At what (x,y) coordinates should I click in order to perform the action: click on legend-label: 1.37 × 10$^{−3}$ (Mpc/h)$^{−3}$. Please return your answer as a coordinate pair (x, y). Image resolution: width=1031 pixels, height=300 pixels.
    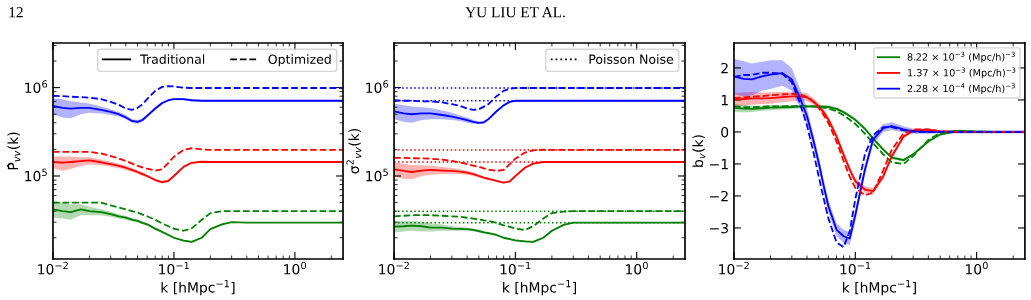
    Looking at the image, I should click on (962, 73).